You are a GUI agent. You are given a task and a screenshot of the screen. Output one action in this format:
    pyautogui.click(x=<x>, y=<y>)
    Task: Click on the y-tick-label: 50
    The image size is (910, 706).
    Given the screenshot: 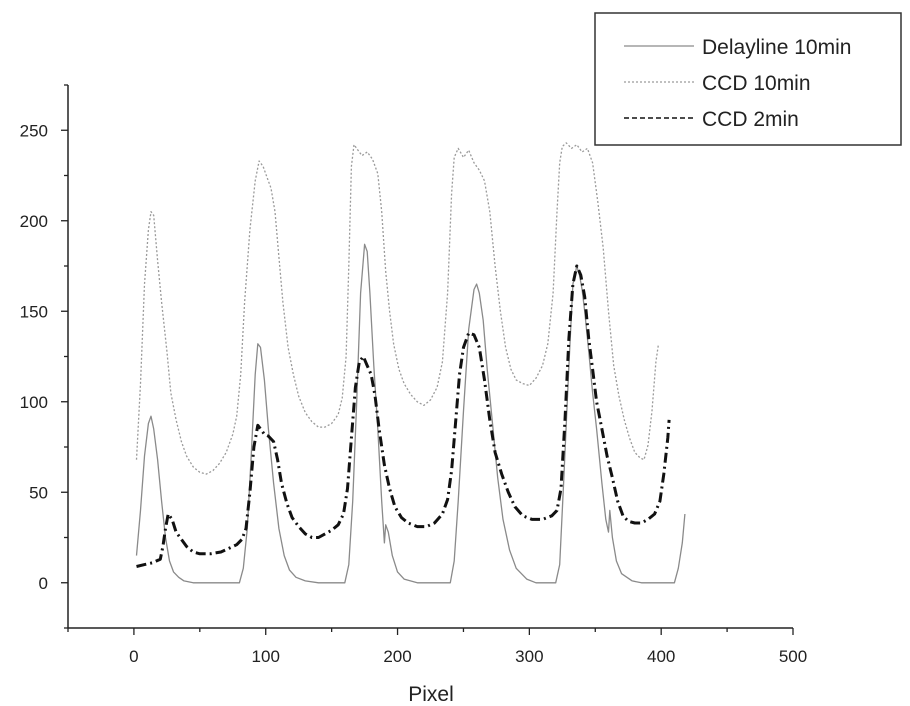 What is the action you would take?
    pyautogui.click(x=38, y=492)
    